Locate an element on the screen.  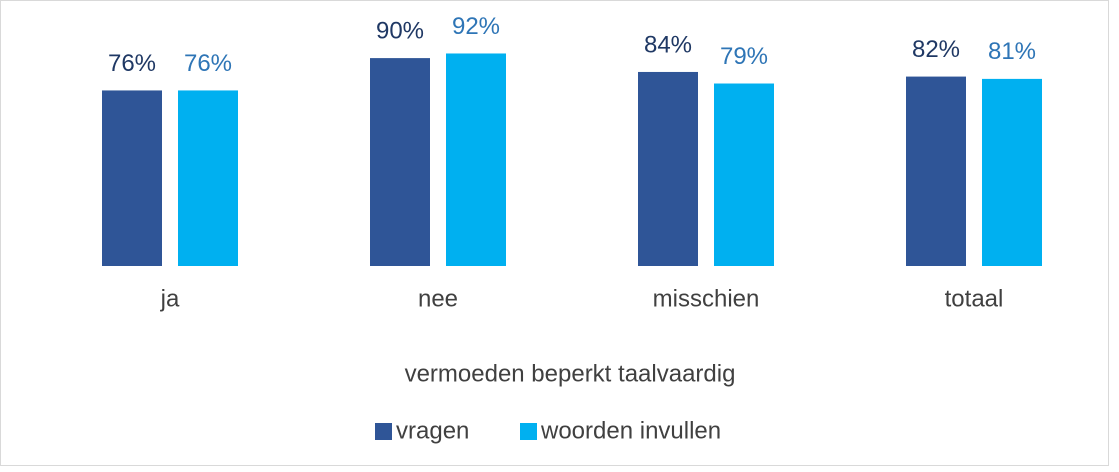
data-label: 79% is located at coordinates (744, 56).